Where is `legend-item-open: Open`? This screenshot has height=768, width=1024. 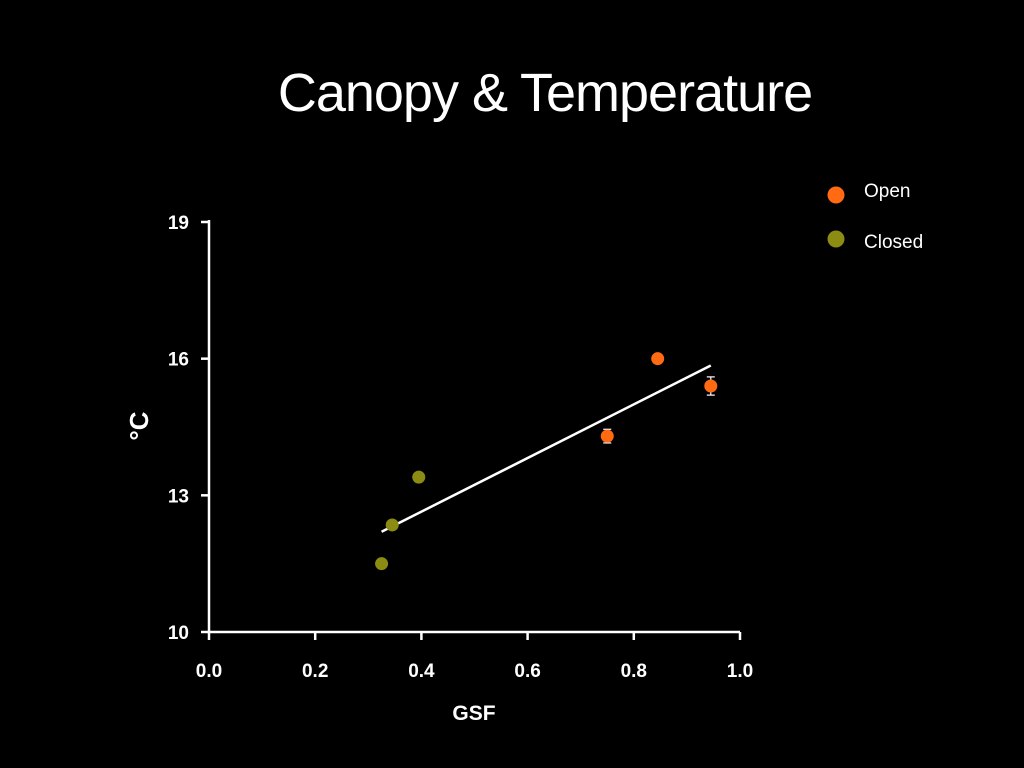
legend-item-open: Open is located at coordinates (868, 192).